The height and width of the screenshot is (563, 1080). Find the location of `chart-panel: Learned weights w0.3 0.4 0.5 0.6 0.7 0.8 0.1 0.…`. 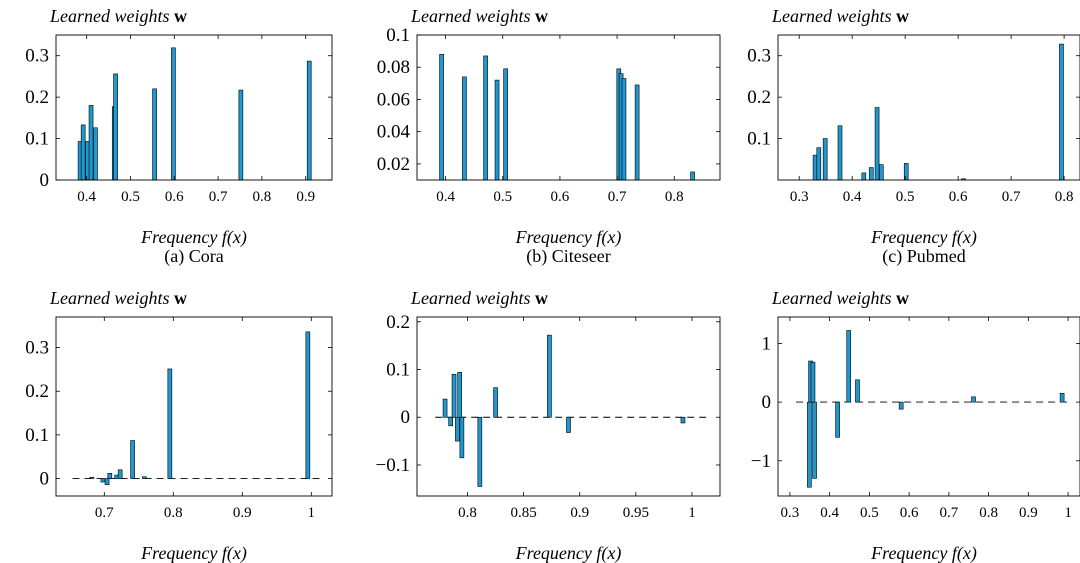

chart-panel: Learned weights w0.3 0.4 0.5 0.6 0.7 0.8 0.1 0.… is located at coordinates (913, 136).